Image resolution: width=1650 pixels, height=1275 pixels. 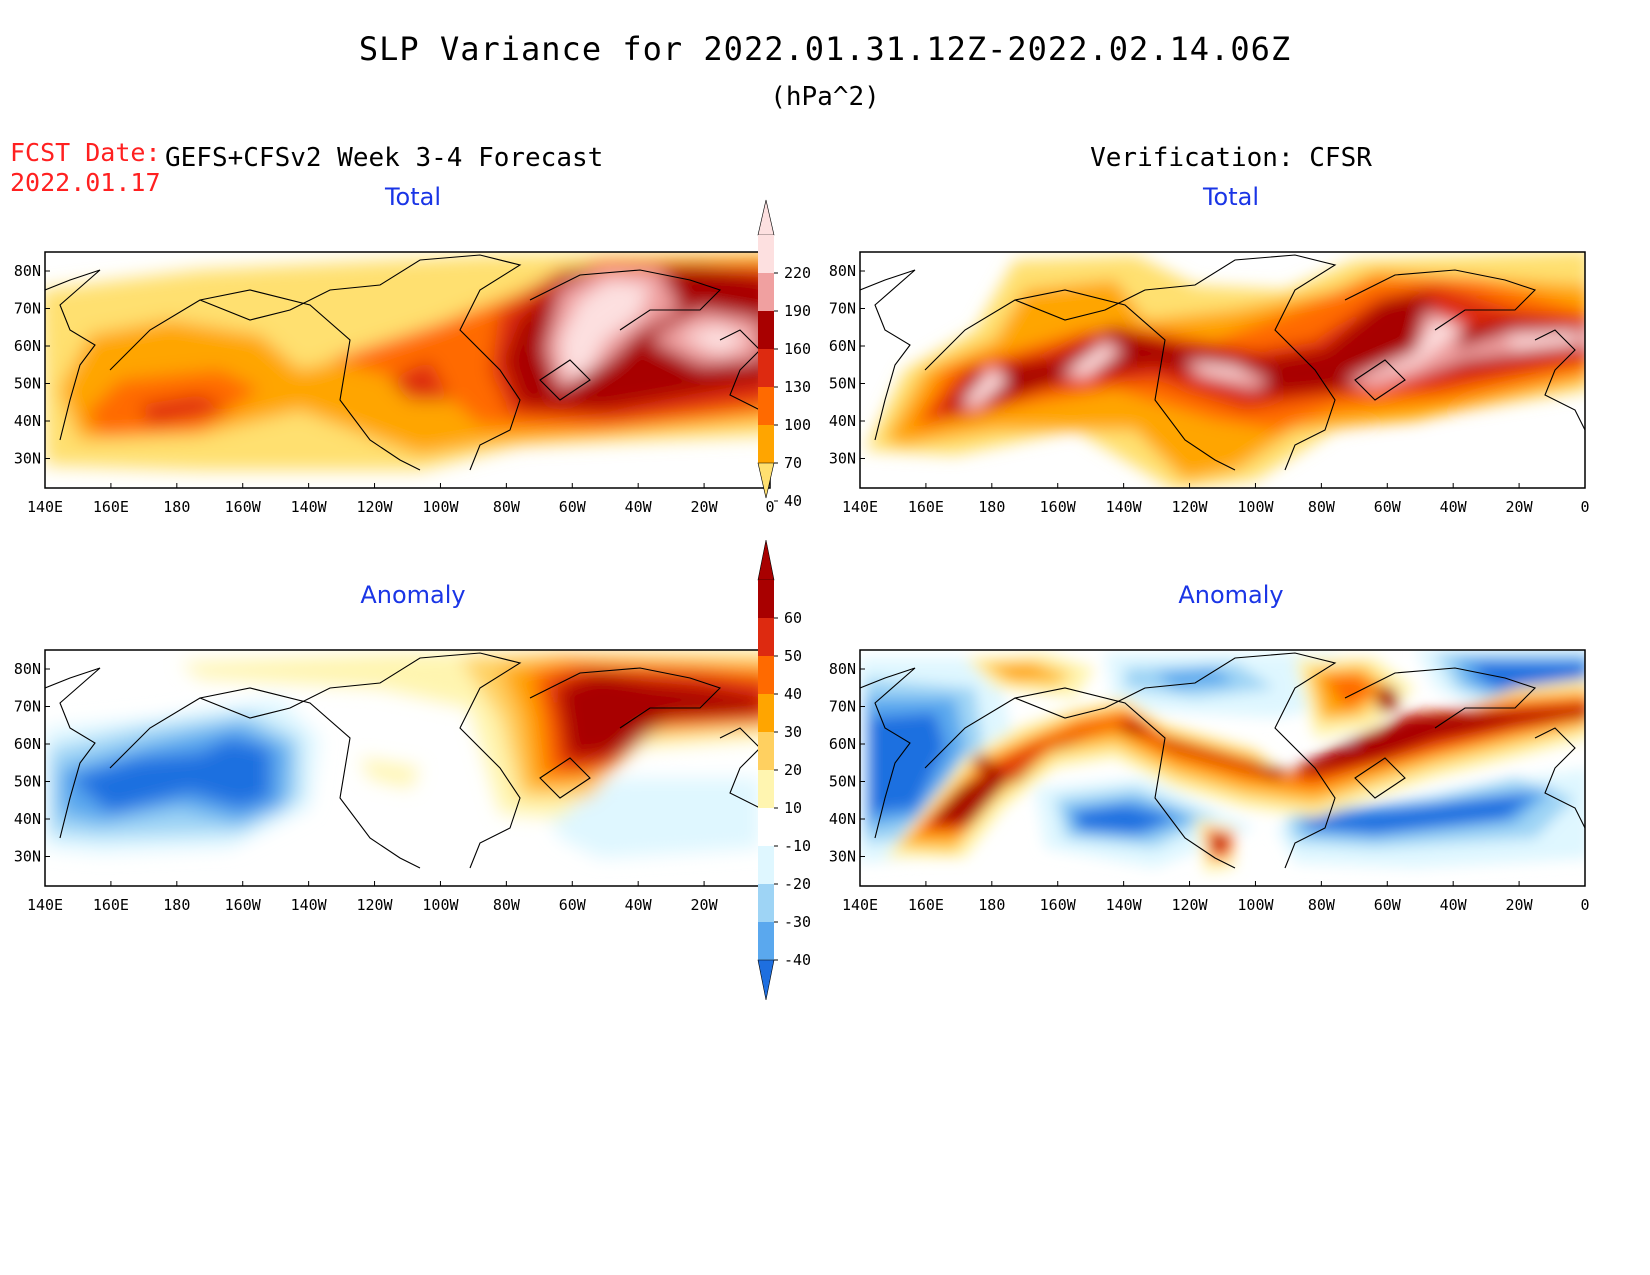 I want to click on colorbar-label: 220, so click(x=797, y=273).